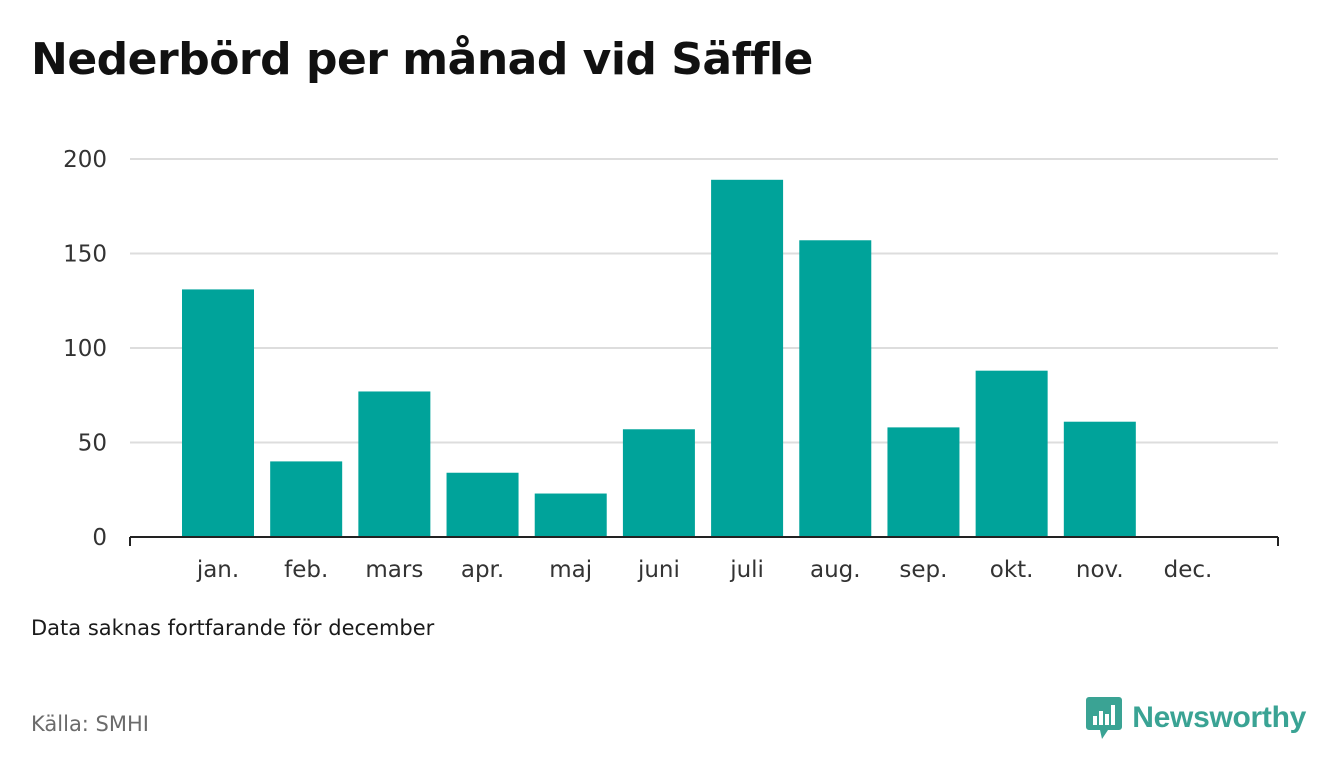 This screenshot has width=1340, height=771. Describe the element at coordinates (1012, 570) in the screenshot. I see `x-tick-label: okt.` at that location.